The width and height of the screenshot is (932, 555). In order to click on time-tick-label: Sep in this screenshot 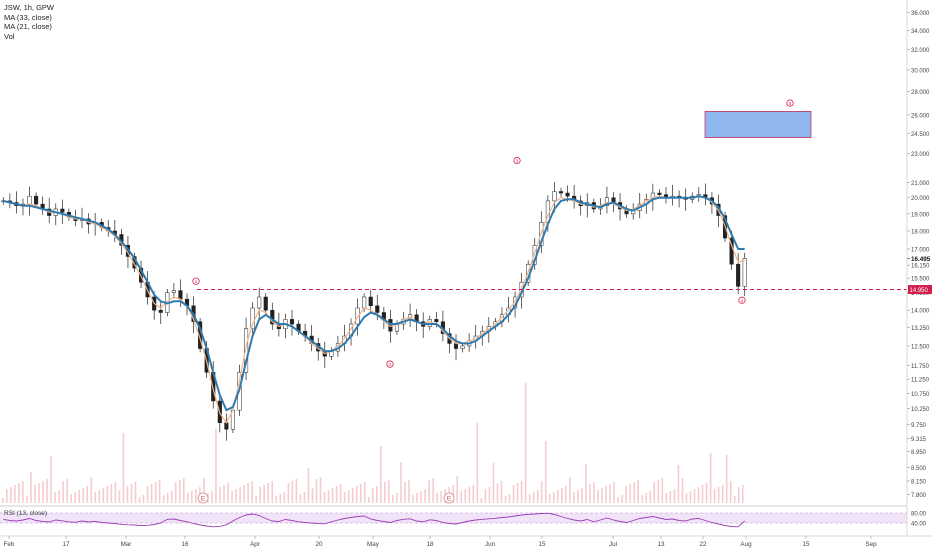, I will do `click(871, 544)`.